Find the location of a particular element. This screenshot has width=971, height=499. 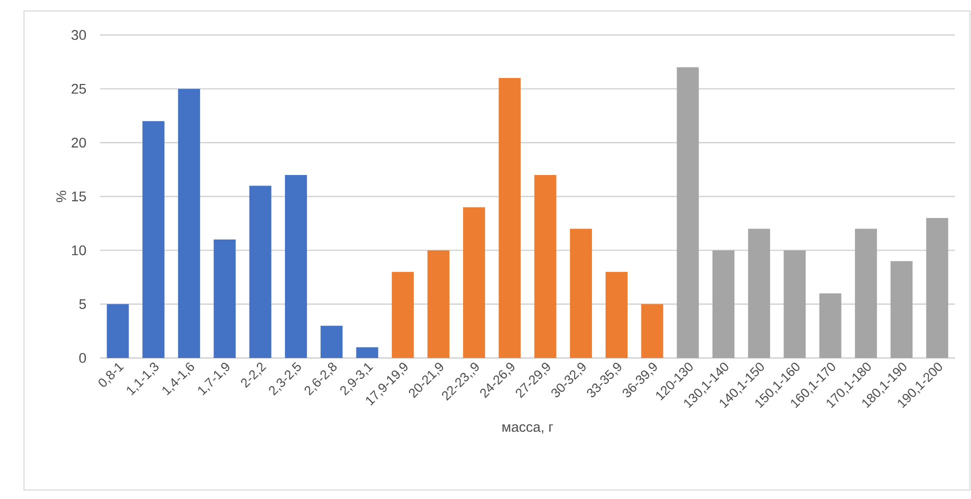

x-axis-title: масса, г is located at coordinates (528, 429).